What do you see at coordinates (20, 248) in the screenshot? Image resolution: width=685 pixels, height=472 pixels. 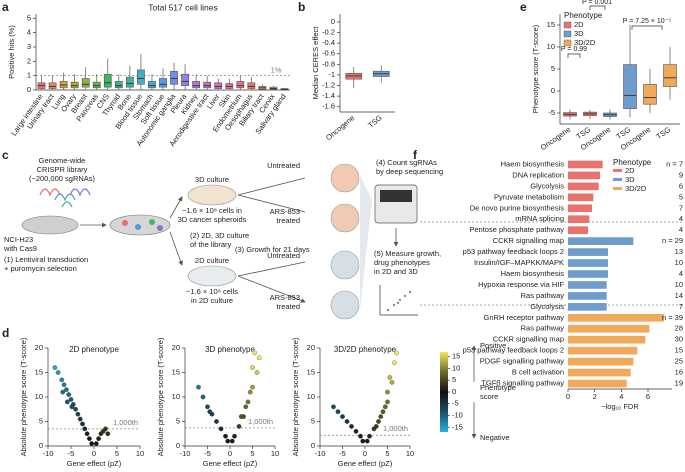 I see `diagram-label: with Cas9` at bounding box center [20, 248].